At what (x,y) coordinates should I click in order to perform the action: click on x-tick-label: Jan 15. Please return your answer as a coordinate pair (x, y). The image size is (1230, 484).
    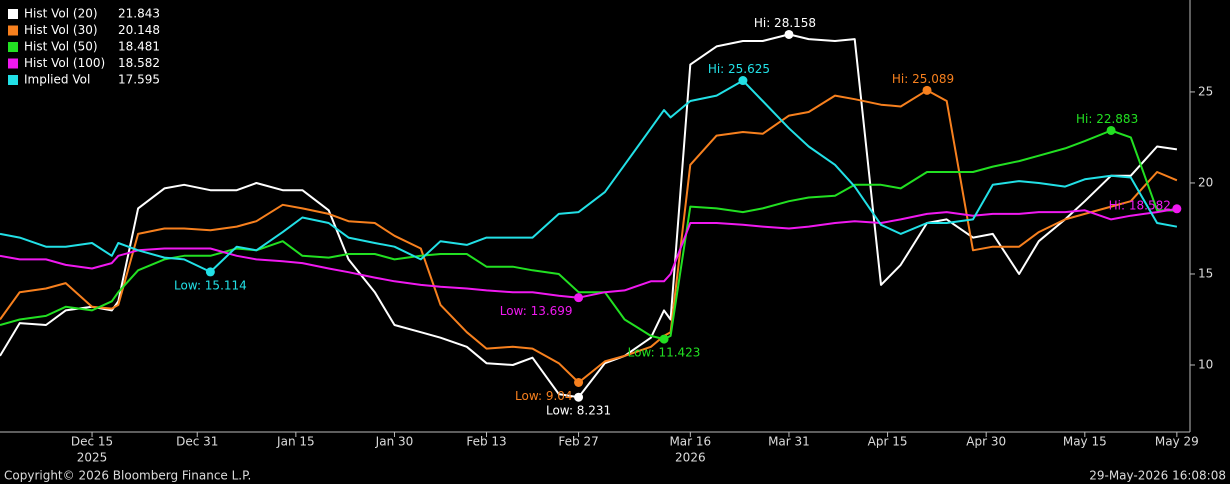
    Looking at the image, I should click on (295, 442).